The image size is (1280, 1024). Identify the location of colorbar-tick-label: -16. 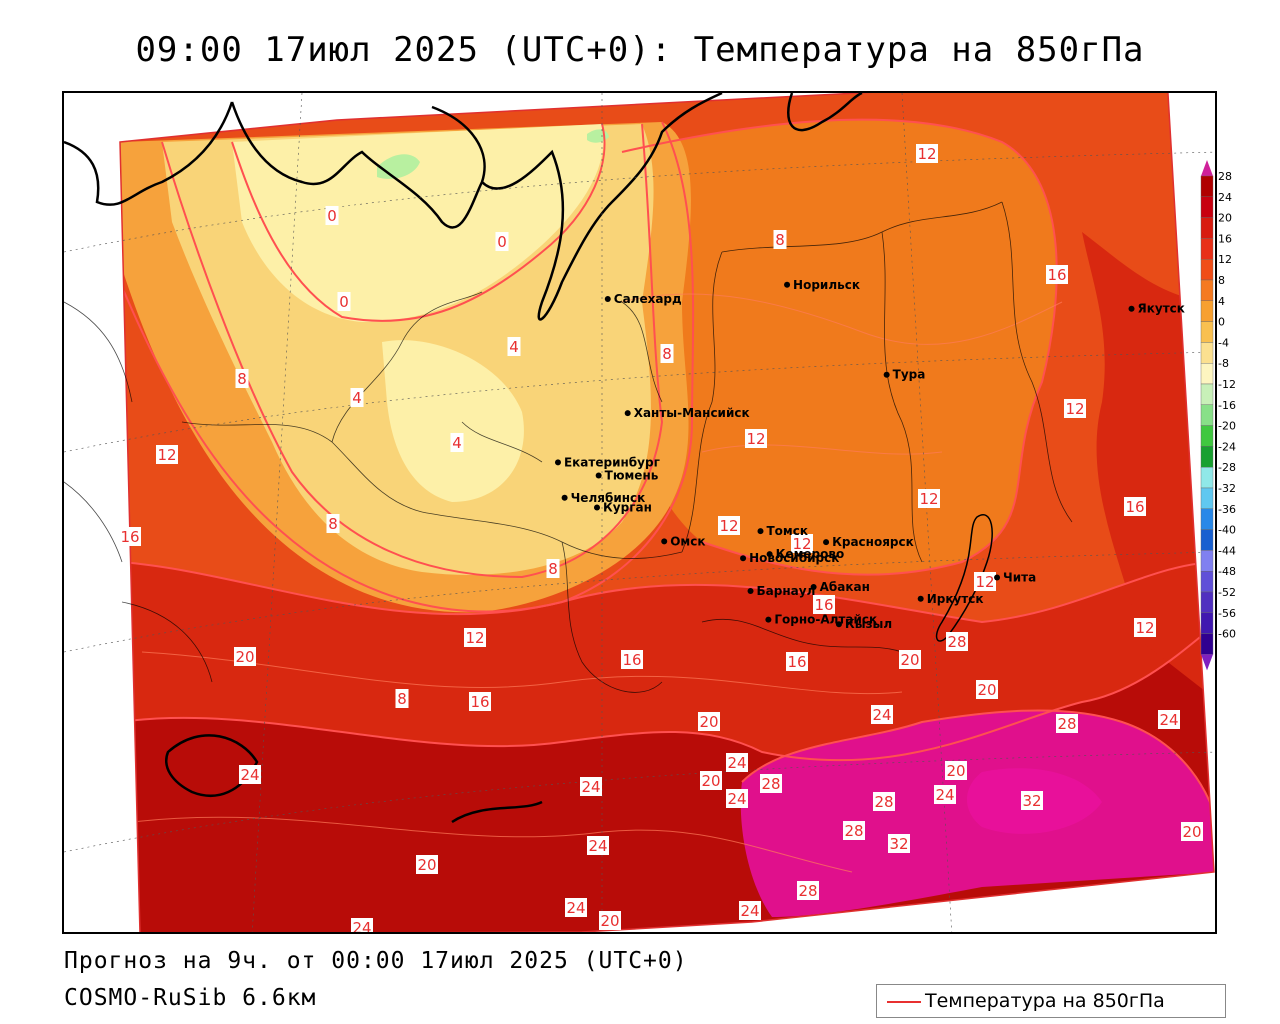
(1227, 405).